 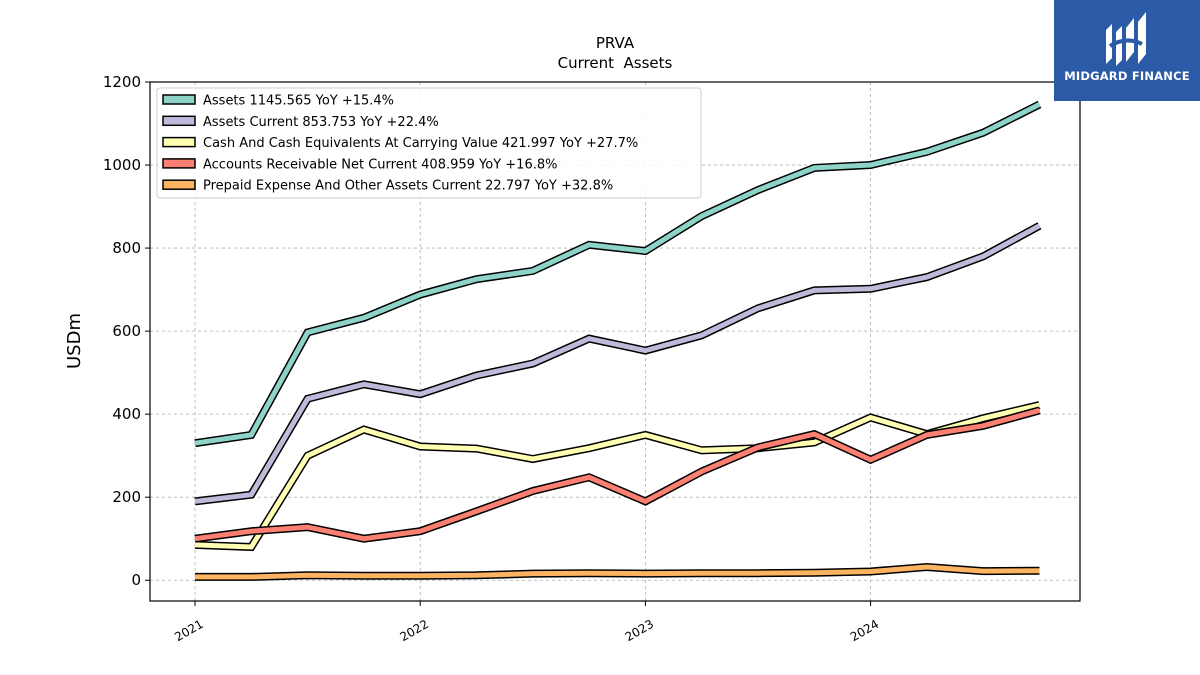 What do you see at coordinates (615, 63) in the screenshot?
I see `chart-subtitle: Current Assets` at bounding box center [615, 63].